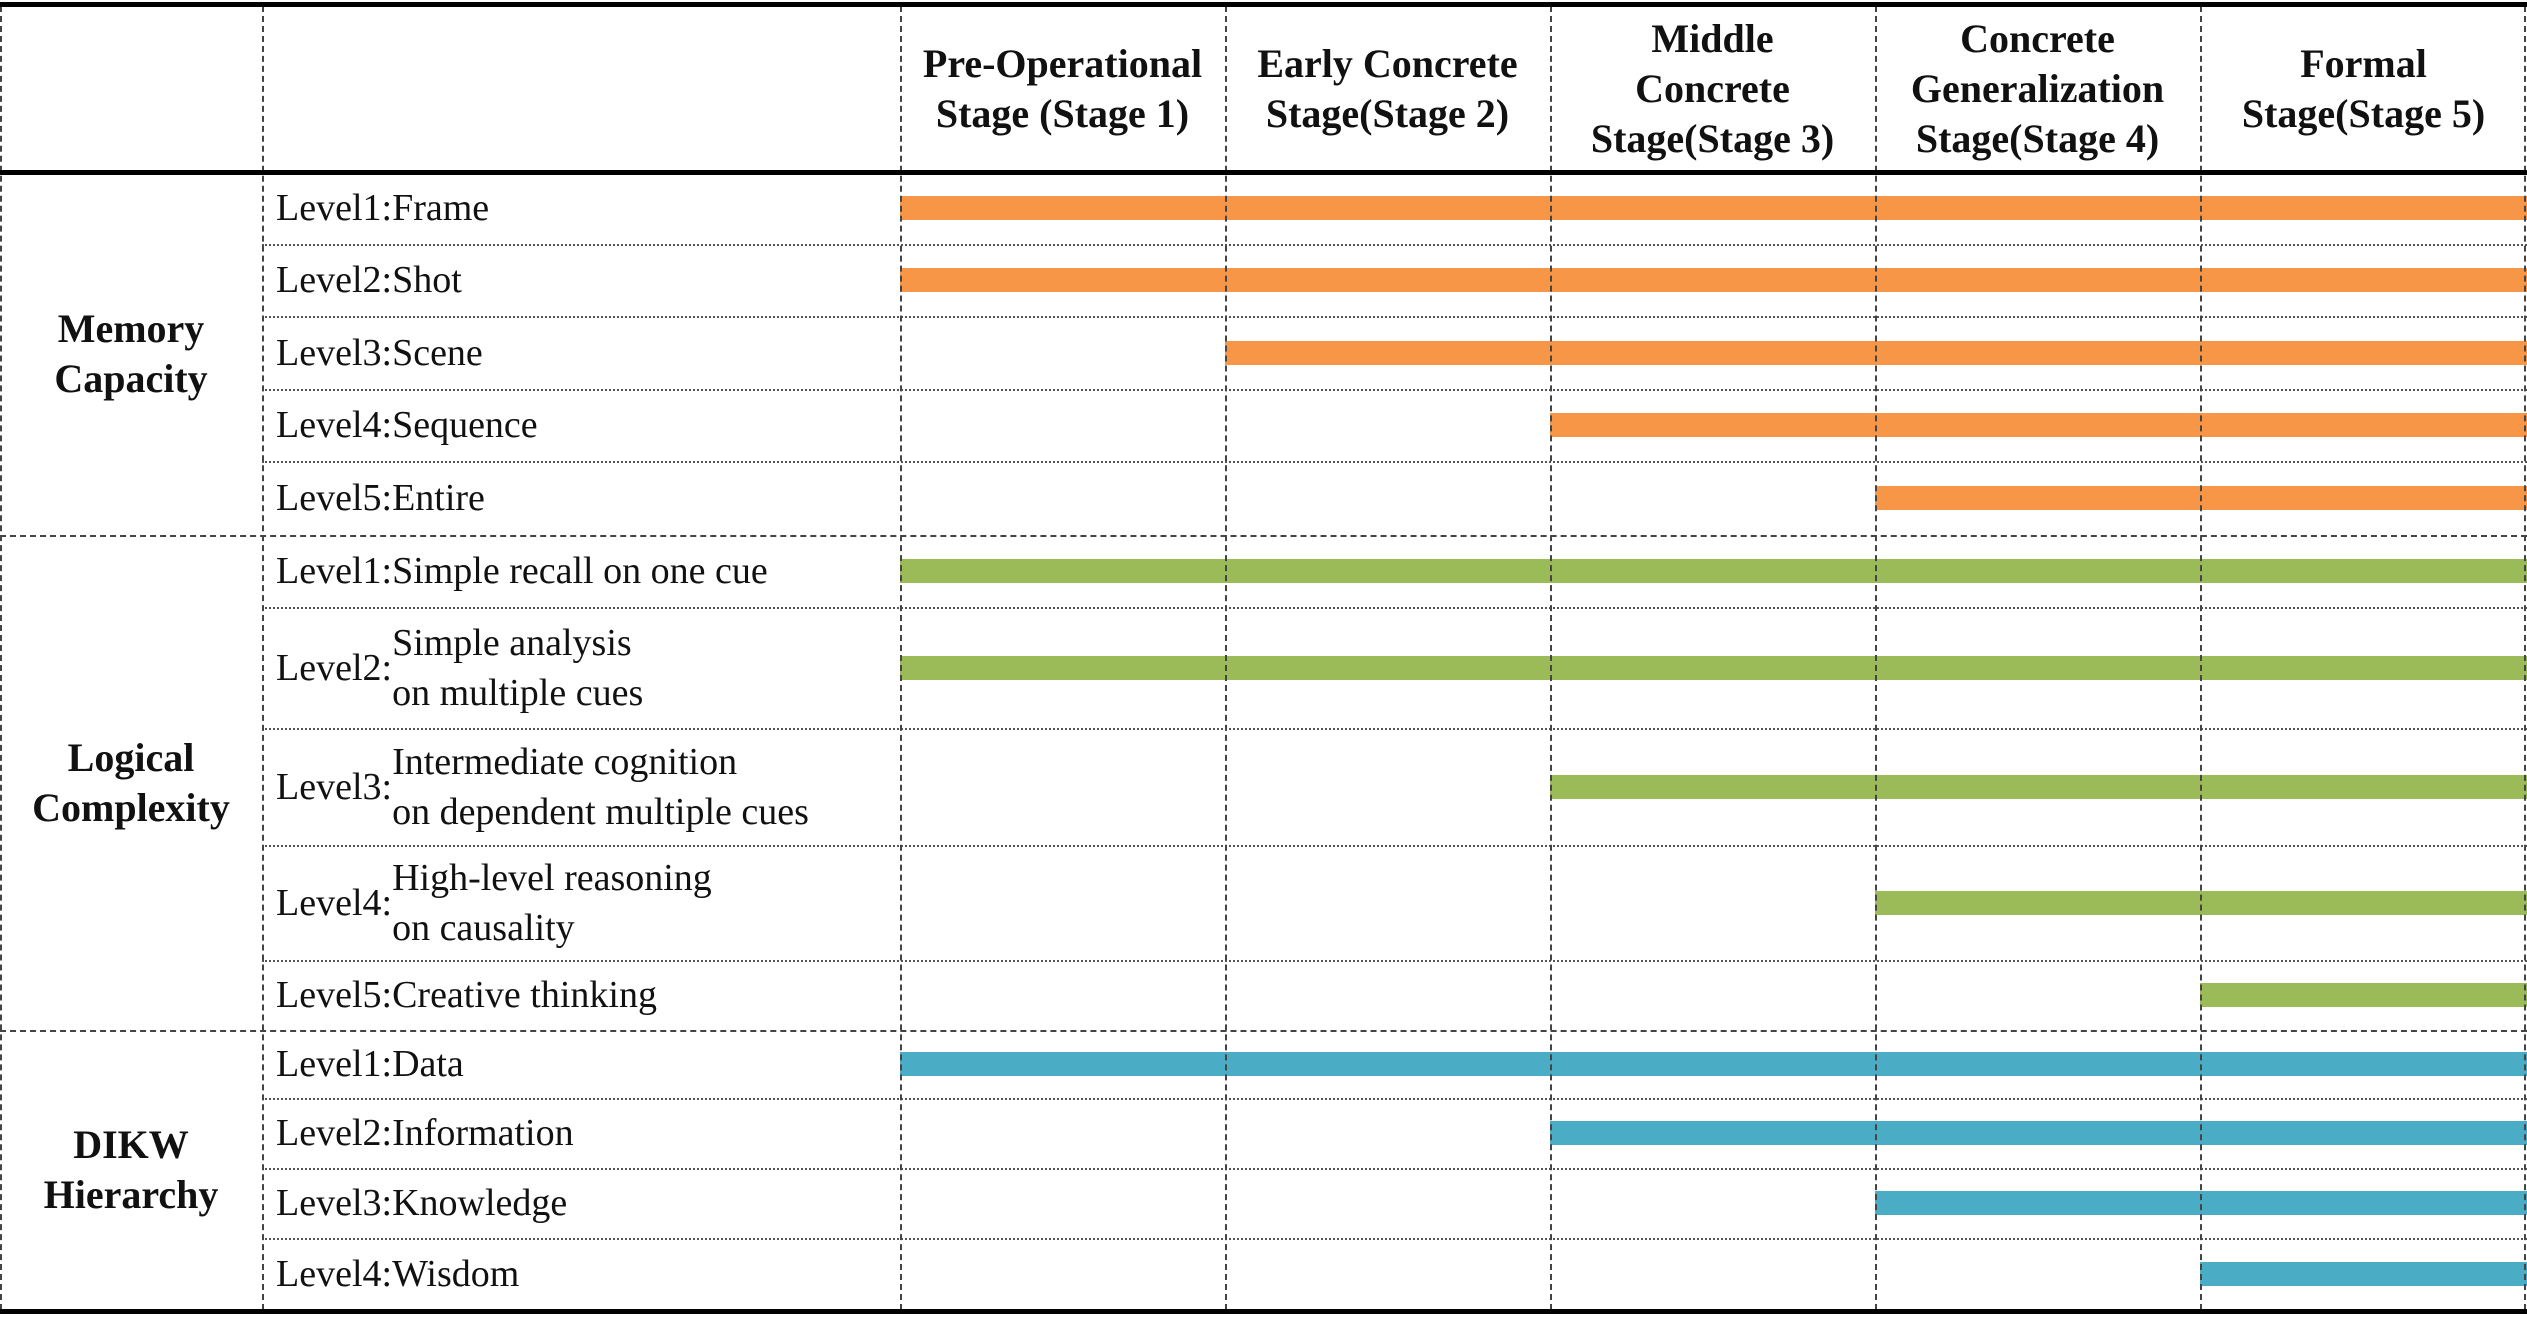 This screenshot has width=2527, height=1323. I want to click on right-border, so click(2525, 658).